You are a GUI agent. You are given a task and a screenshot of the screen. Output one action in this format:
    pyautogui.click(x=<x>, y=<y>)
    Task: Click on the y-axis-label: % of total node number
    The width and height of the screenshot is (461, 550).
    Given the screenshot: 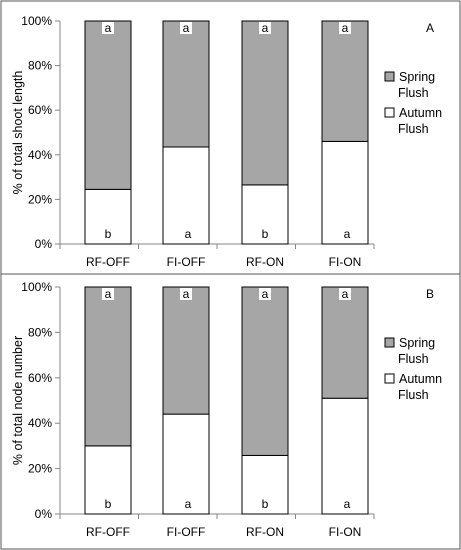 What is the action you would take?
    pyautogui.click(x=18, y=400)
    